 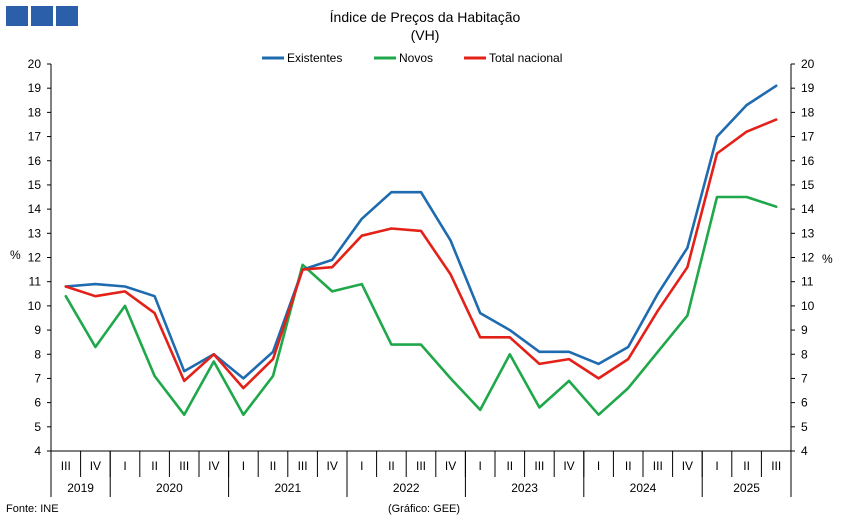 What do you see at coordinates (35, 282) in the screenshot?
I see `y-tick-label-left: 11` at bounding box center [35, 282].